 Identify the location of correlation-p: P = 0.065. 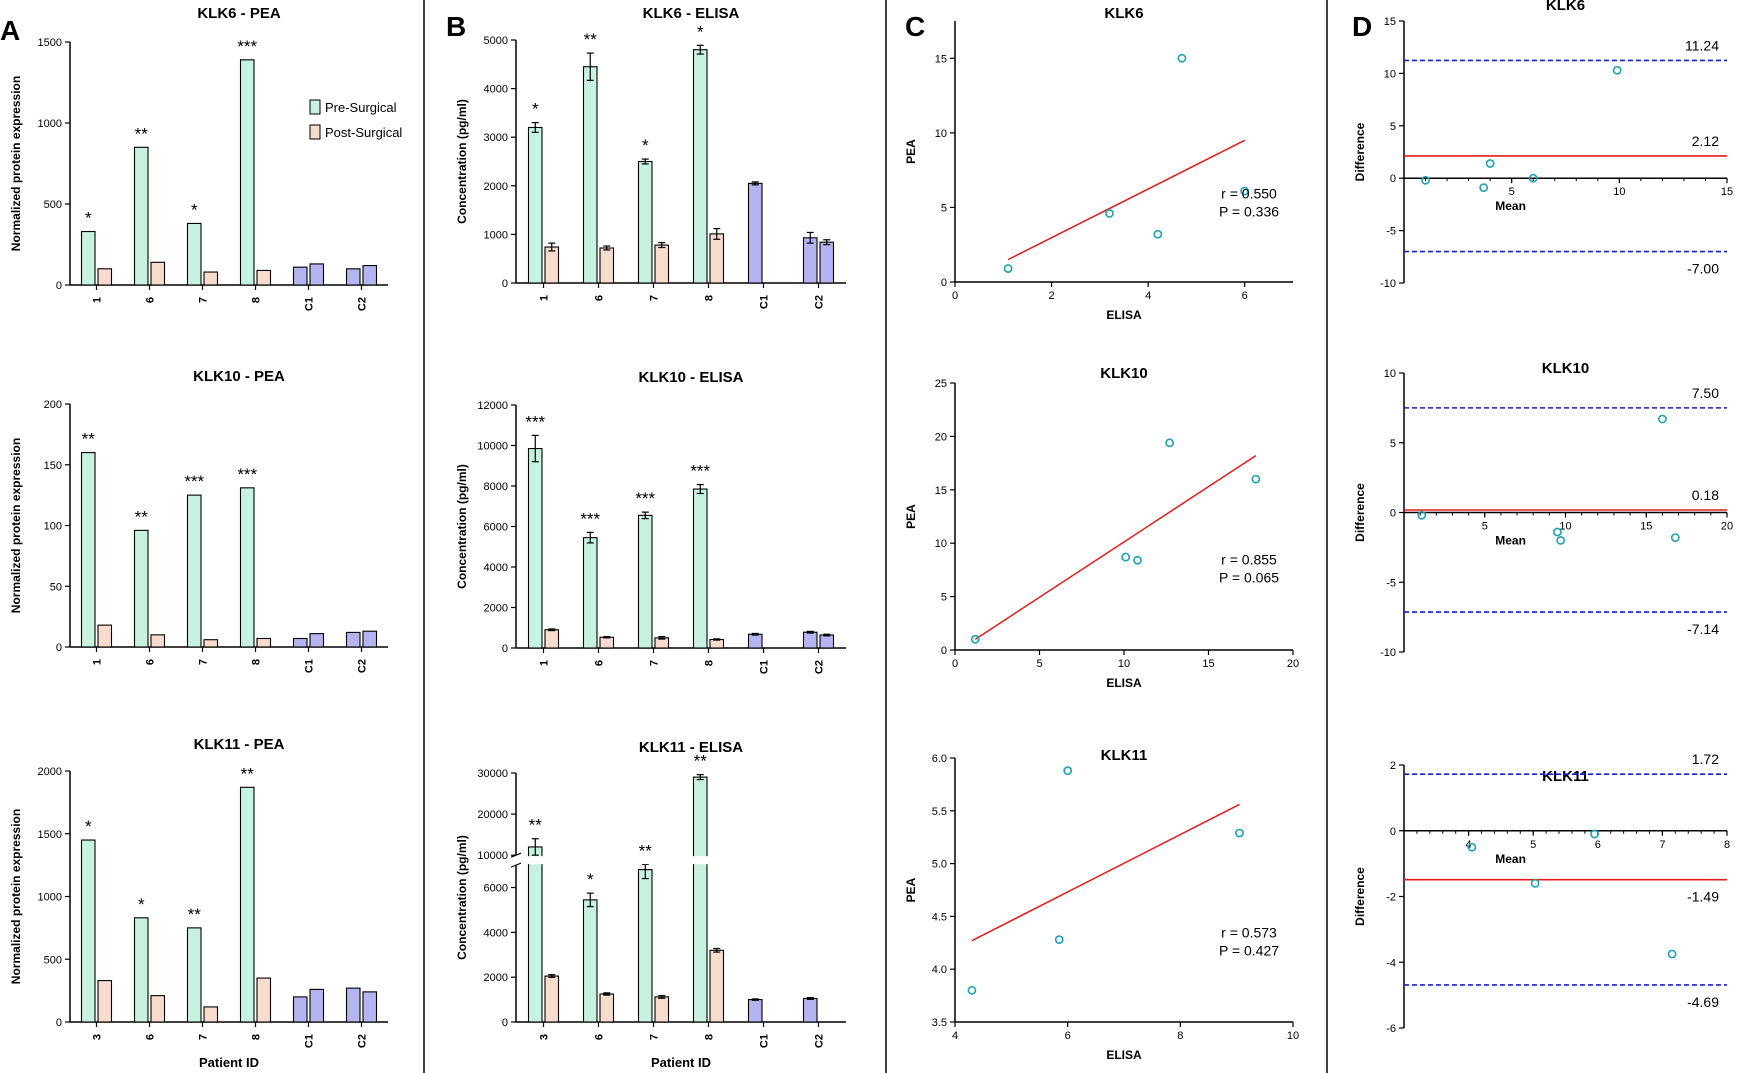
(1249, 578).